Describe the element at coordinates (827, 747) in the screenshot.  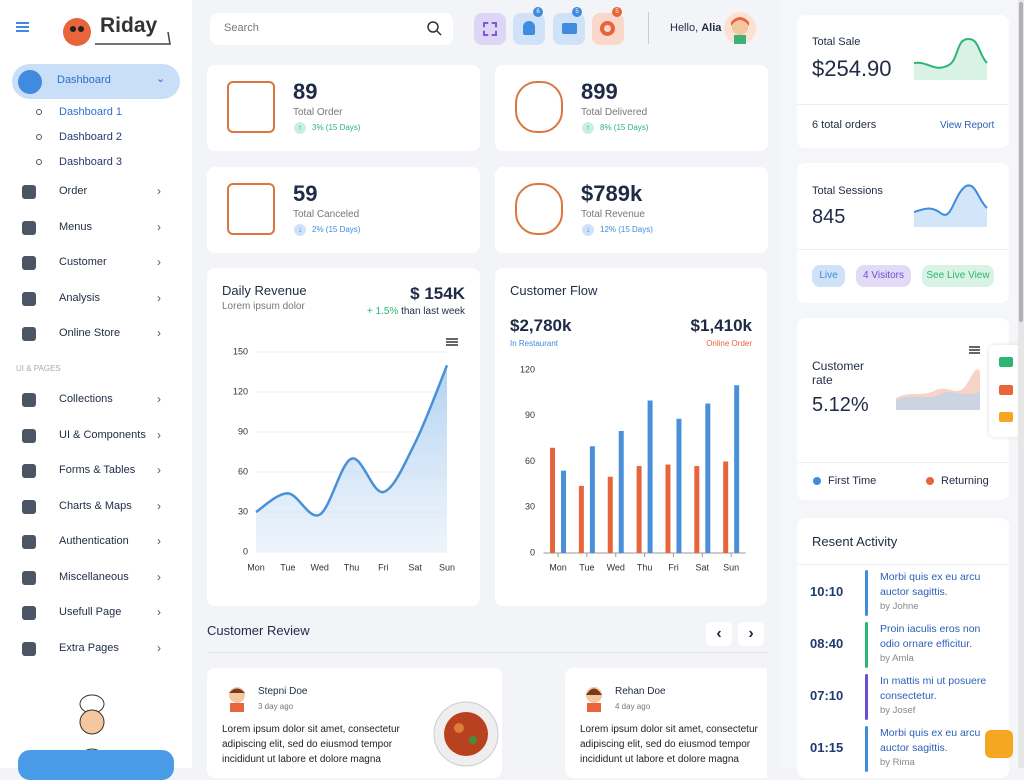
I see `activity-time: 01:15` at that location.